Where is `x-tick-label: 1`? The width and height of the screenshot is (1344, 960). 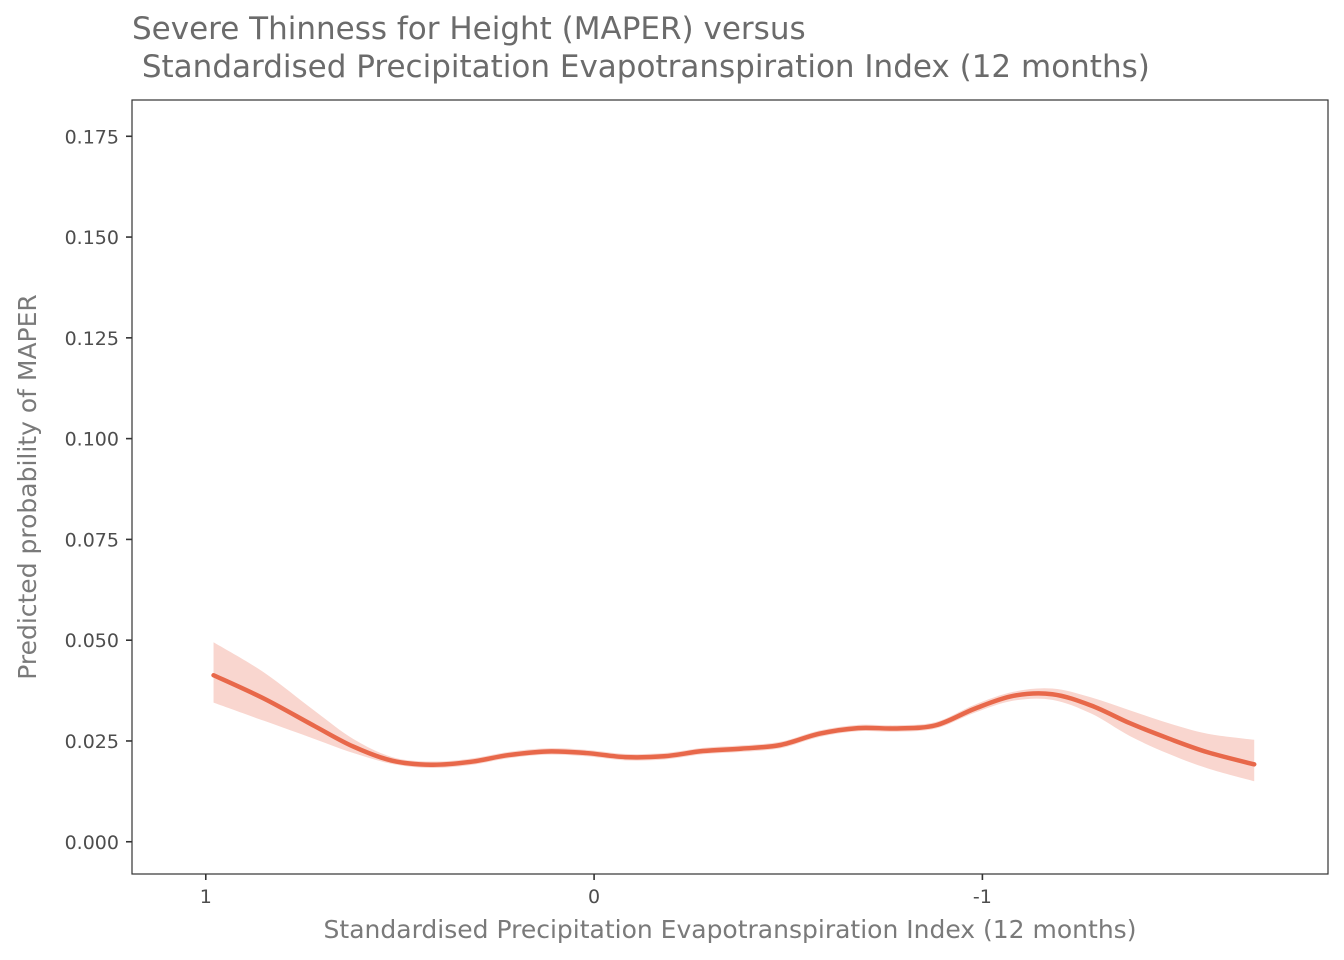
x-tick-label: 1 is located at coordinates (206, 897).